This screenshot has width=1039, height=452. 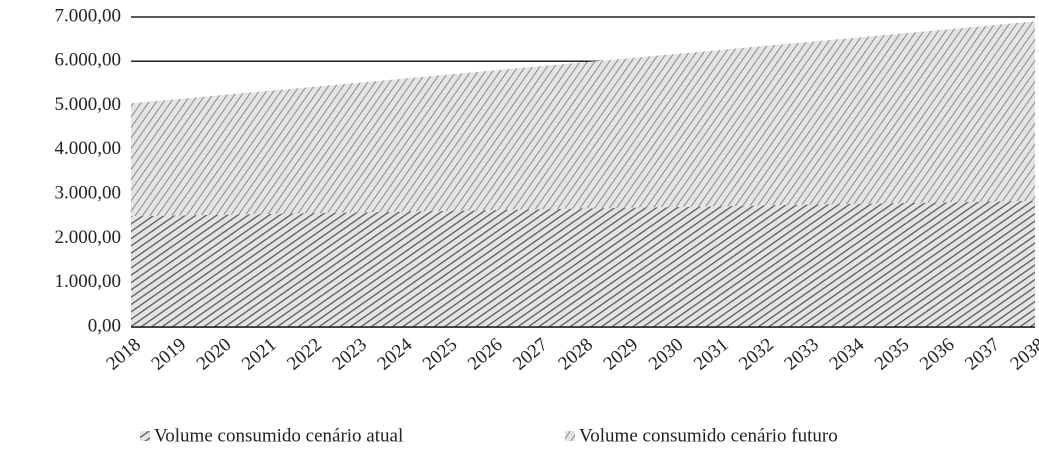 What do you see at coordinates (756, 354) in the screenshot?
I see `x-tick-label: 2032` at bounding box center [756, 354].